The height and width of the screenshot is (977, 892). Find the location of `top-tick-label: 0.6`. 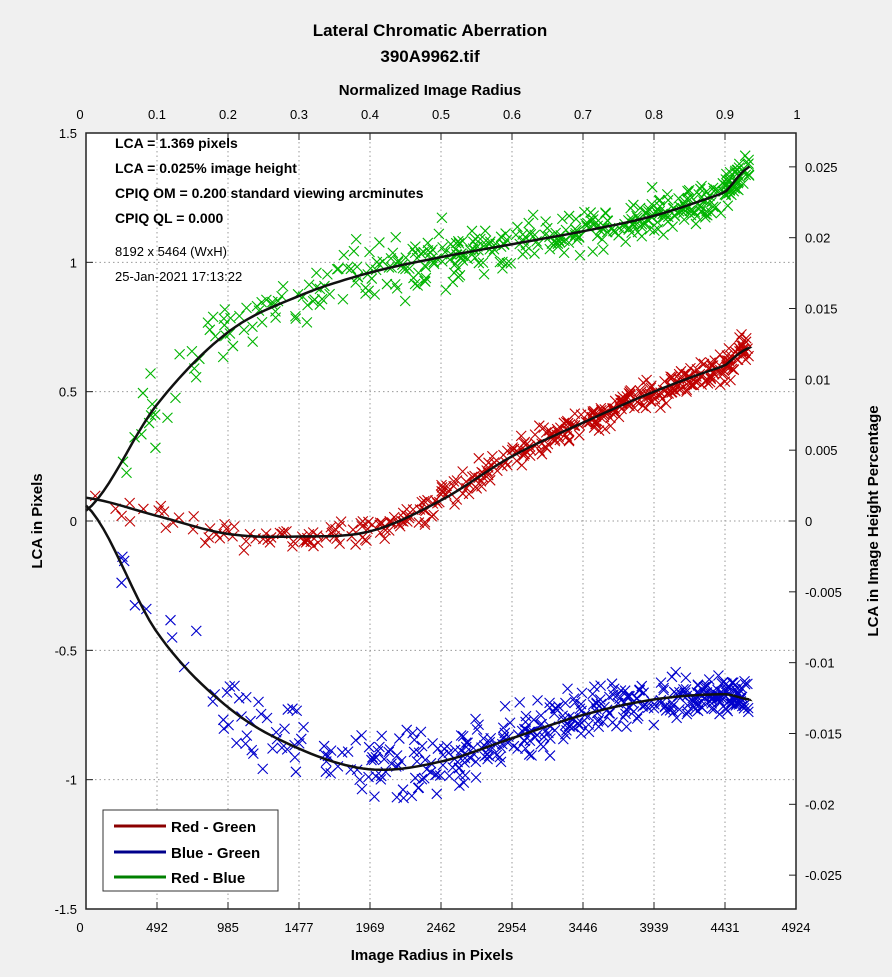

top-tick-label: 0.6 is located at coordinates (512, 114).